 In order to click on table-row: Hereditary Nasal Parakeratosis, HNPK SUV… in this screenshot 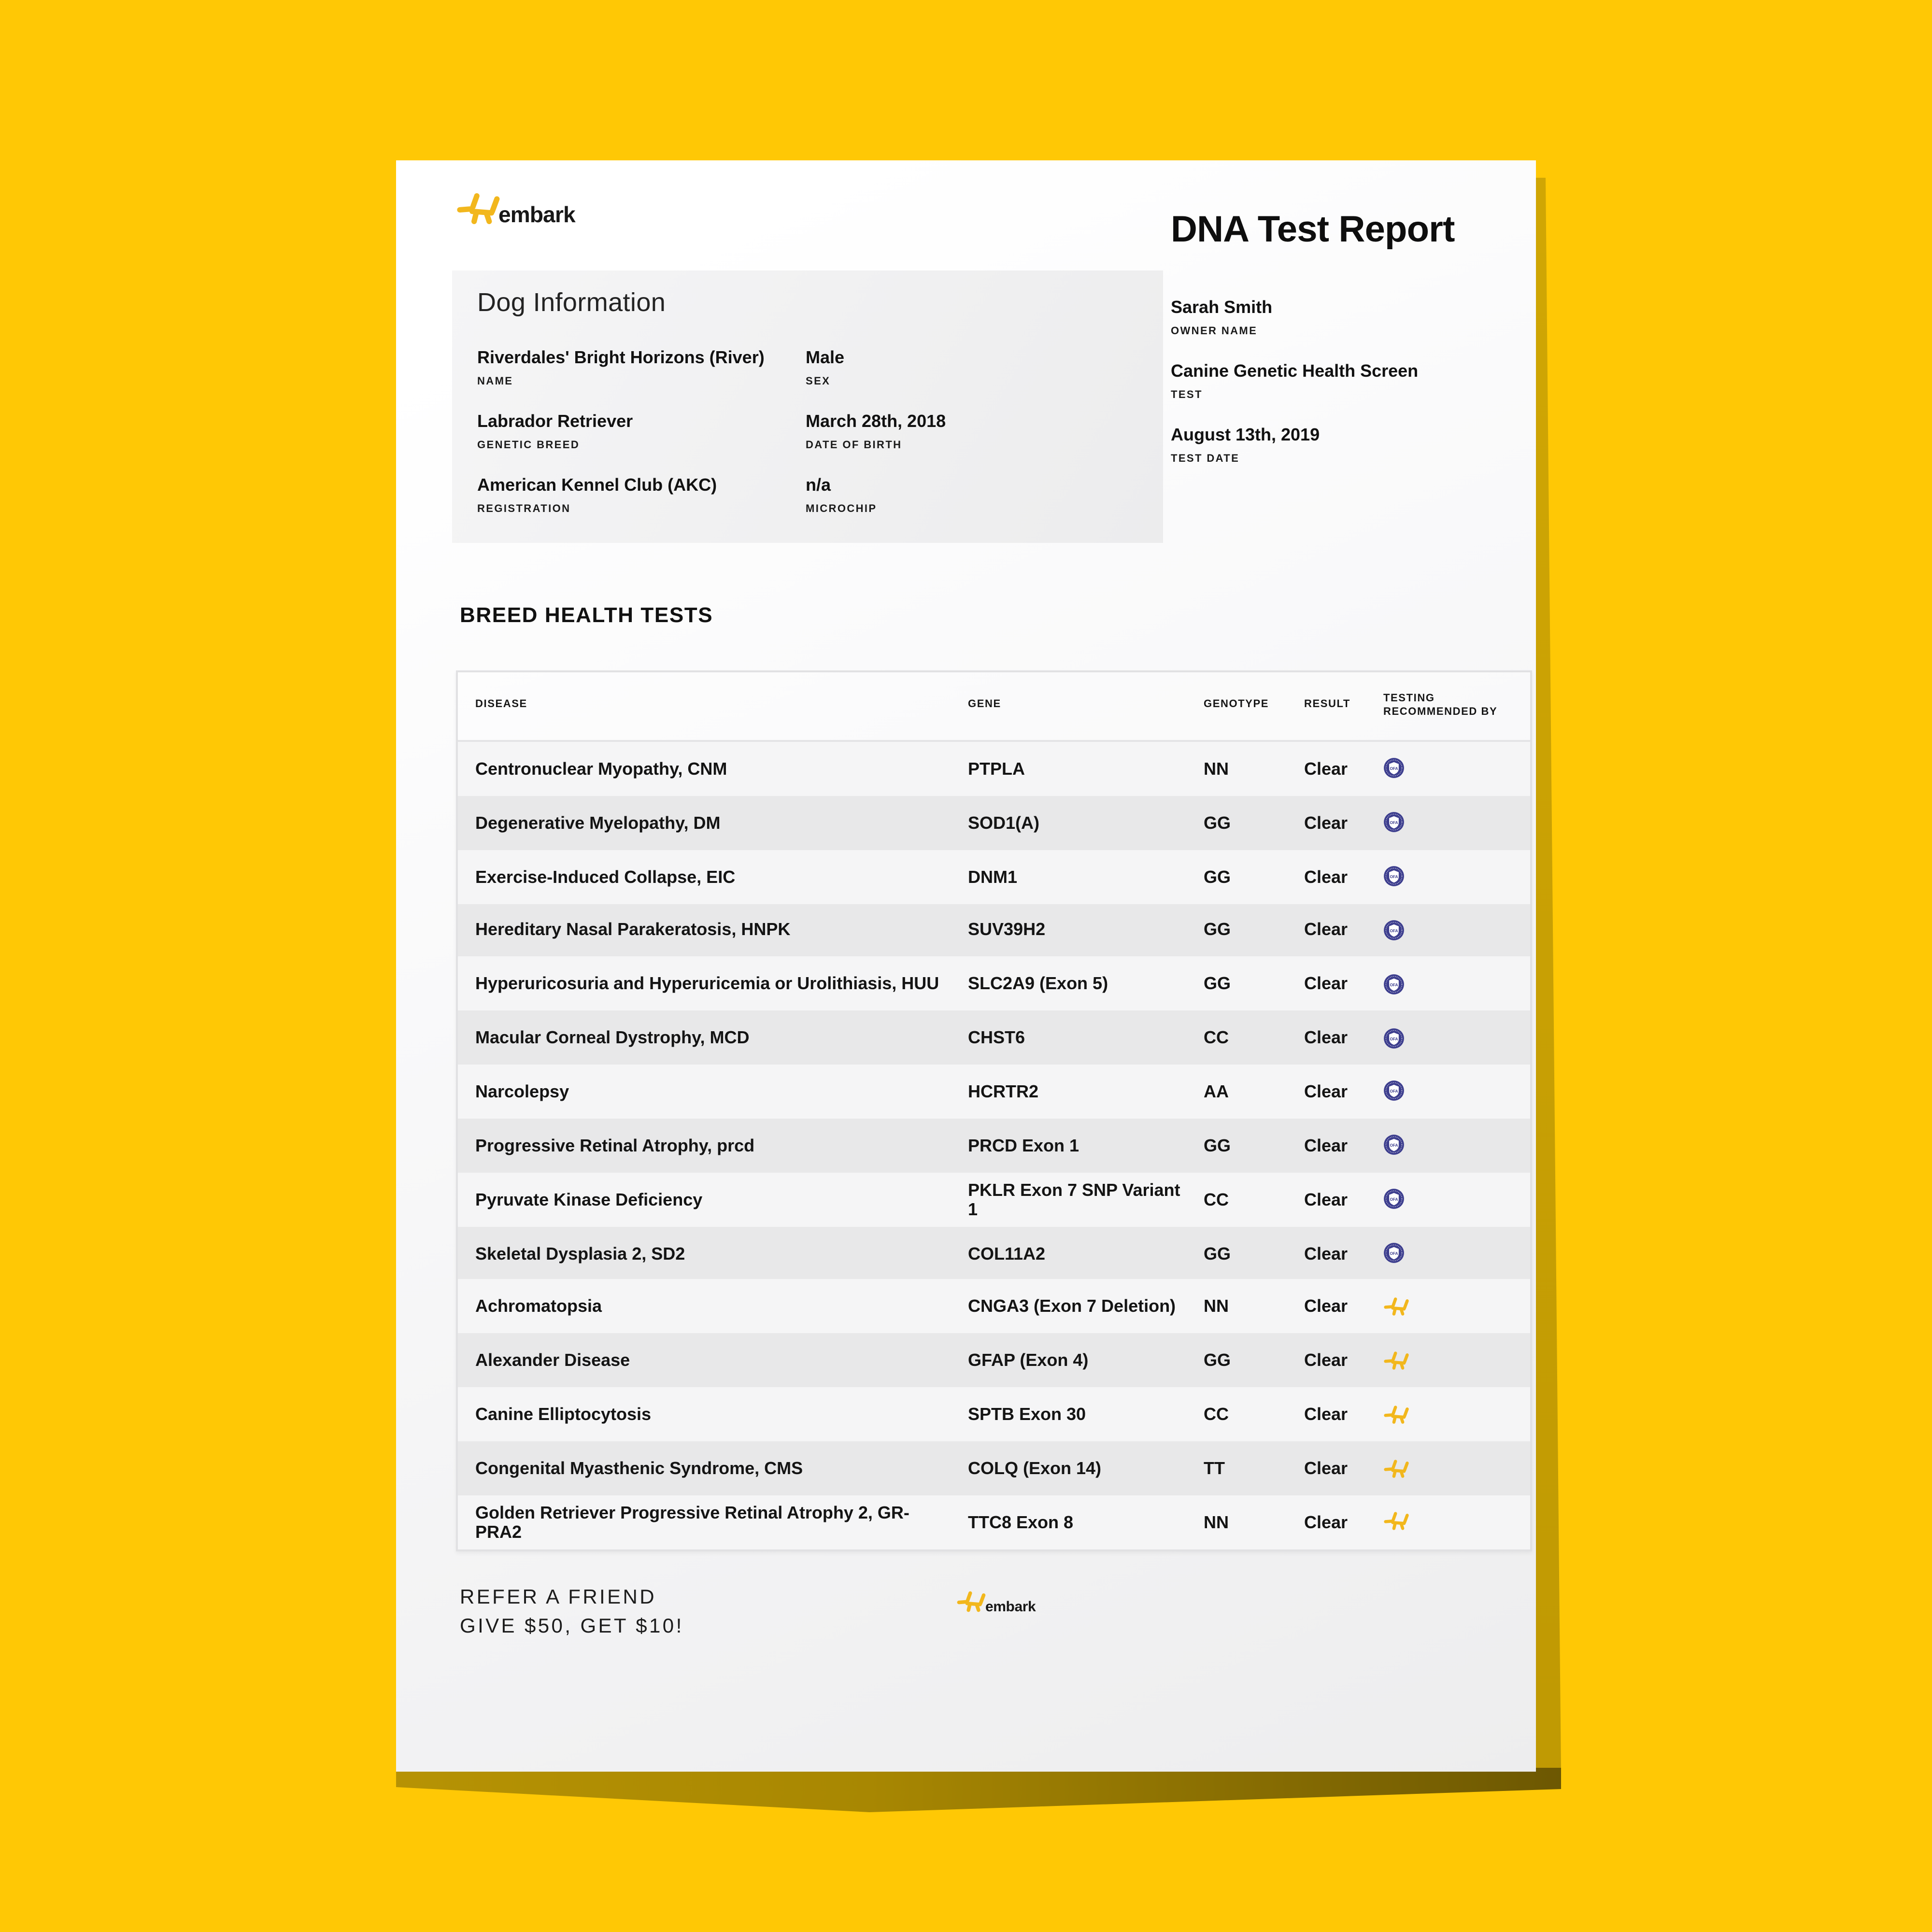, I will do `click(994, 930)`.